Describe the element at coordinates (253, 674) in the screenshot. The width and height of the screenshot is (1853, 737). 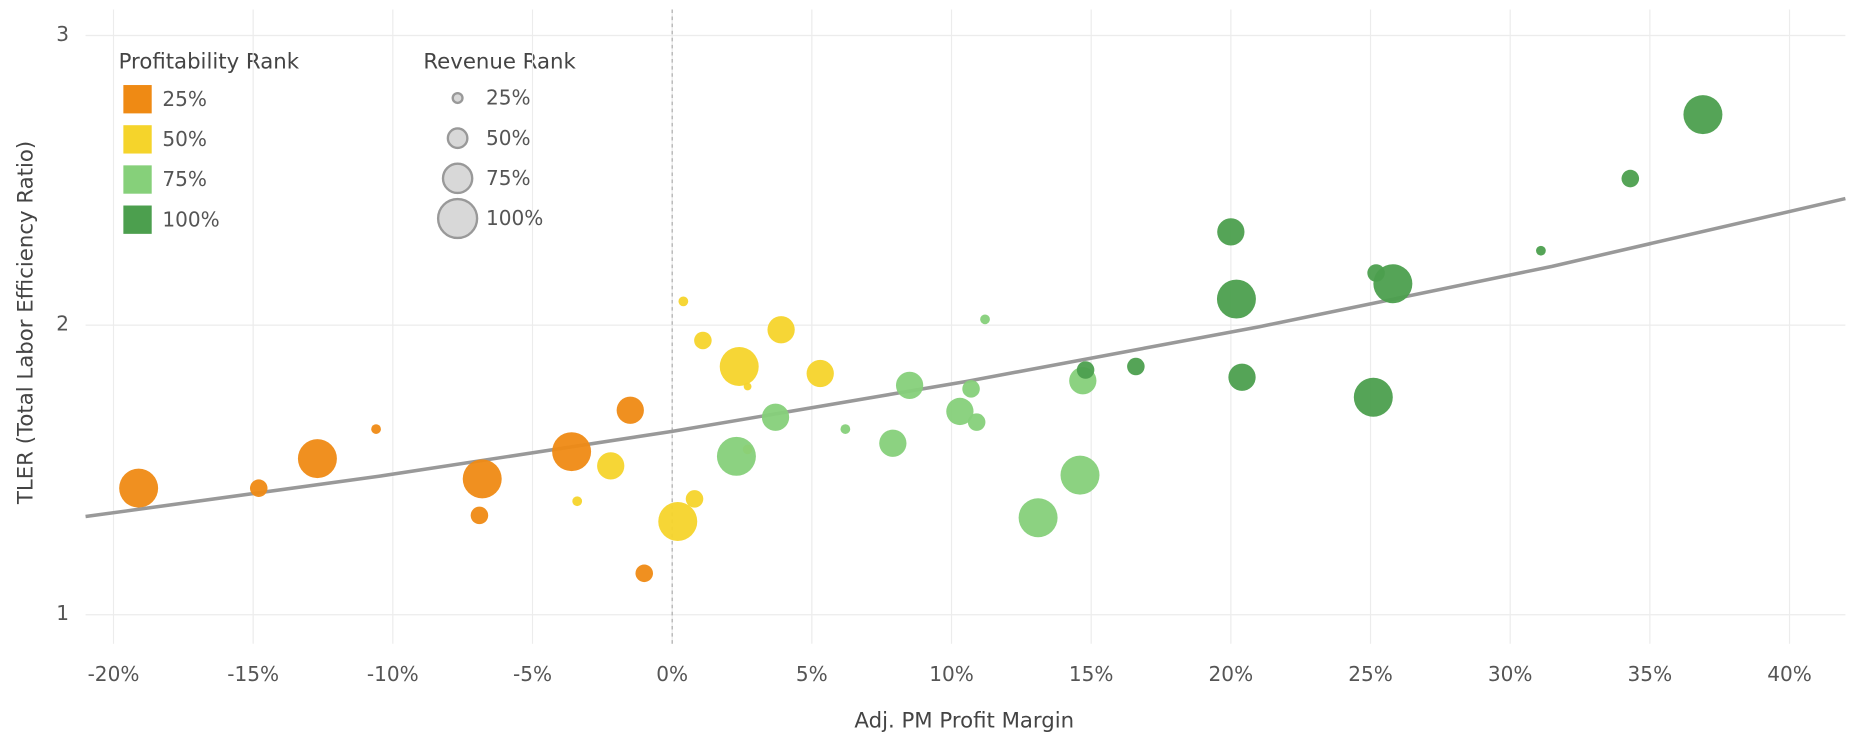
I see `x-tick-label: -15%` at that location.